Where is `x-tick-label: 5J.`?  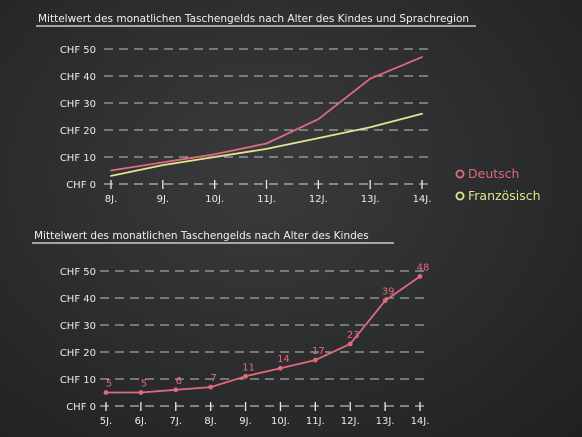 x-tick-label: 5J. is located at coordinates (106, 421).